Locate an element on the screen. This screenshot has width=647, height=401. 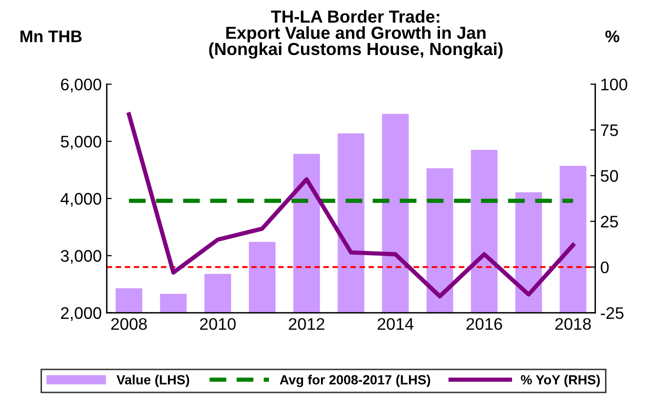
legend-label: Avg for 2008-2017 (LHS) is located at coordinates (355, 381).